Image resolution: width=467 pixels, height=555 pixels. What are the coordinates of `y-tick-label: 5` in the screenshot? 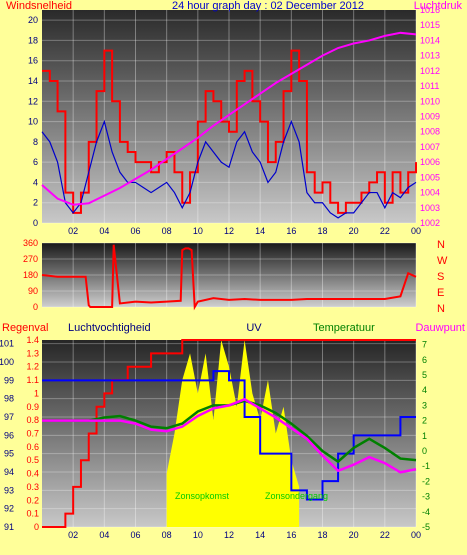 It's located at (424, 375).